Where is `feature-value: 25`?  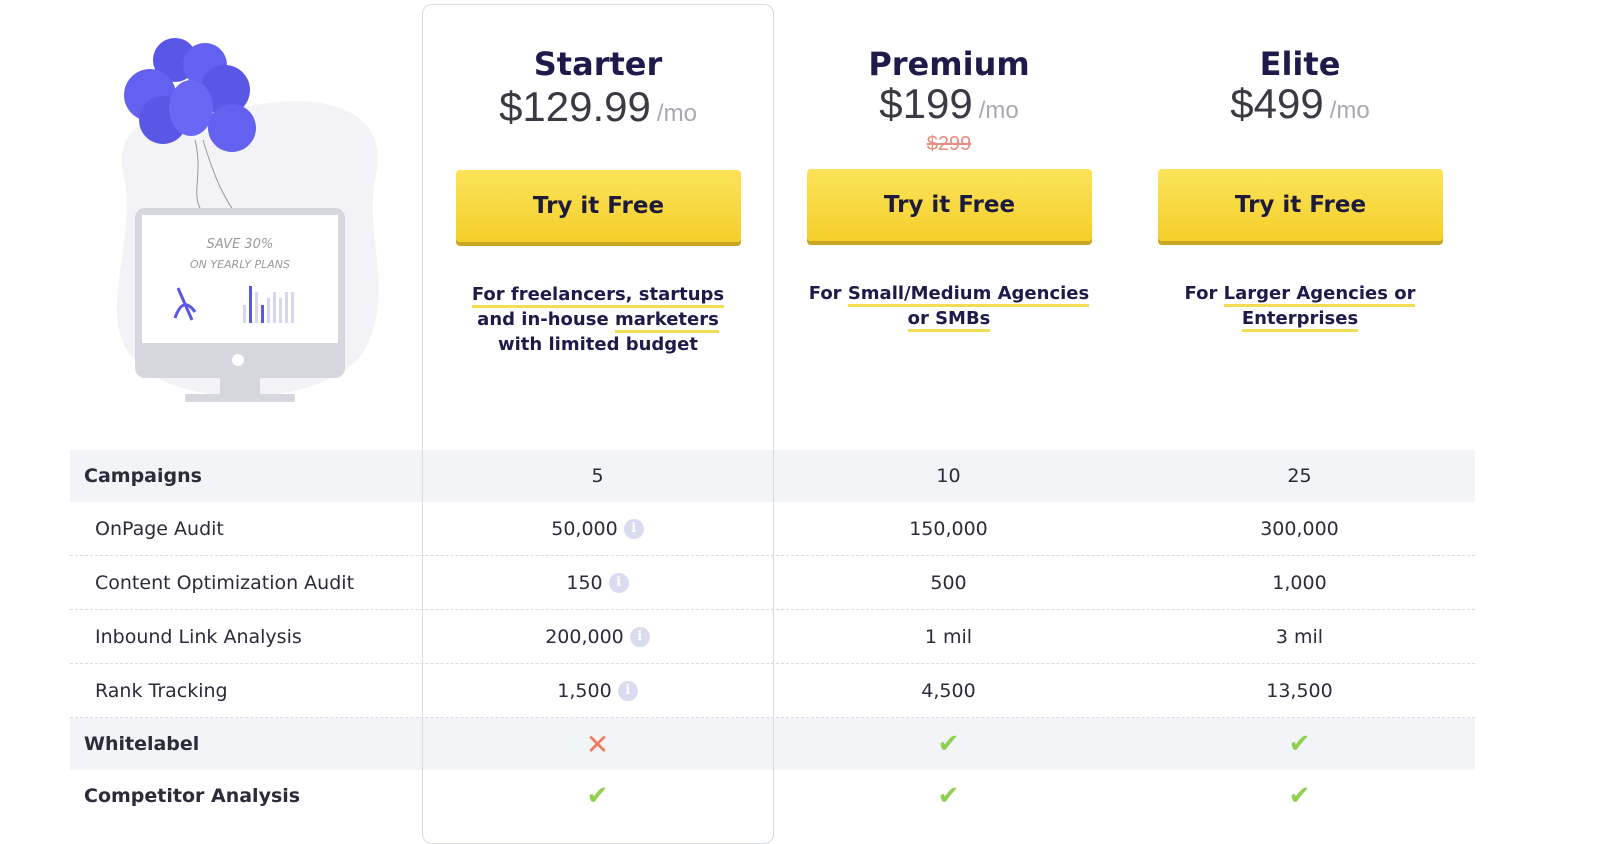
feature-value: 25 is located at coordinates (1299, 476).